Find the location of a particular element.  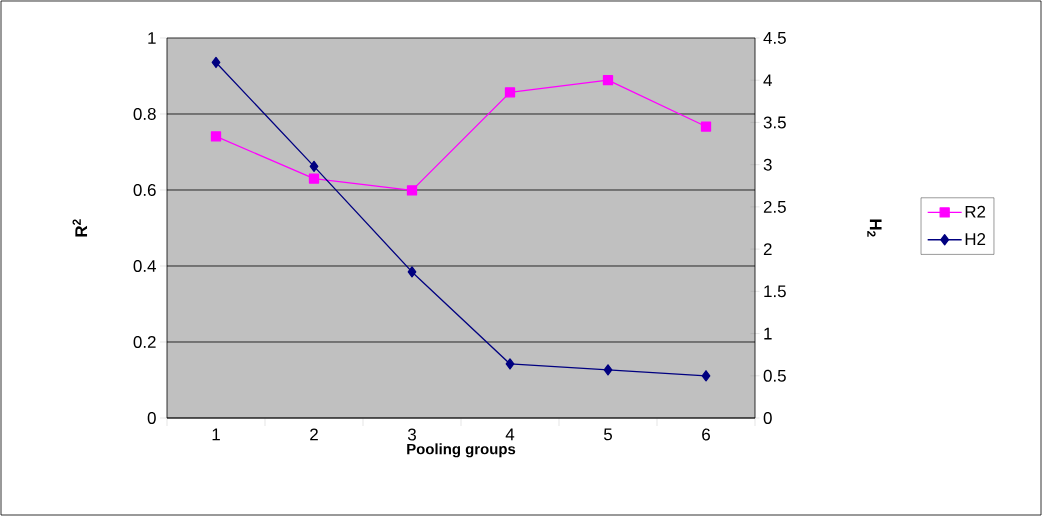

y2-tick-label: 2 is located at coordinates (767, 249).